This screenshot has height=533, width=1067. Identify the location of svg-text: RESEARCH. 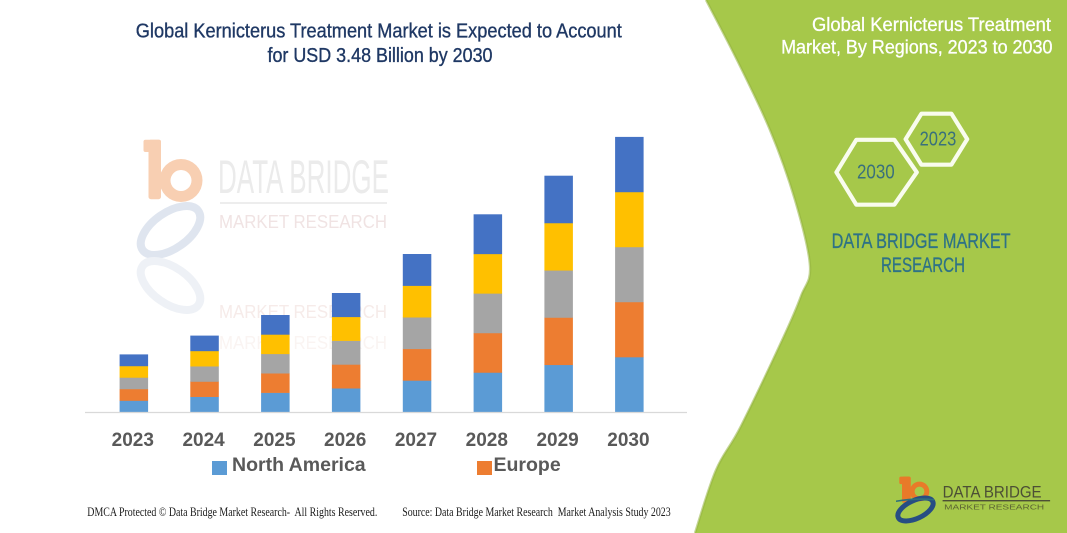
(923, 265).